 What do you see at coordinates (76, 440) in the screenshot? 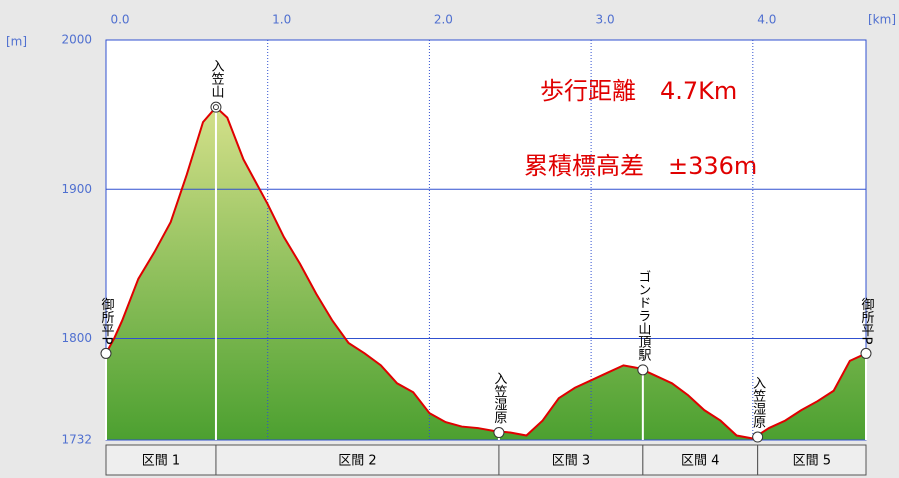
I see `y-tick-label: 1732` at bounding box center [76, 440].